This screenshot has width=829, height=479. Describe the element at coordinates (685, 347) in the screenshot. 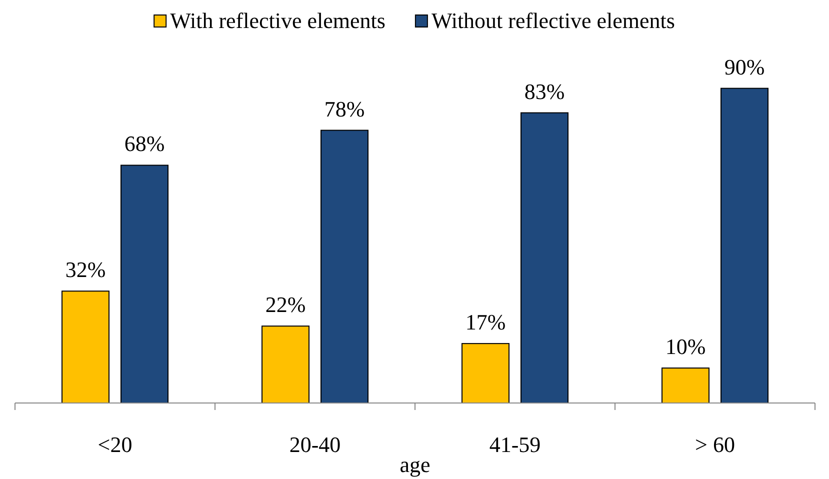

I see `data-label: 10%` at that location.